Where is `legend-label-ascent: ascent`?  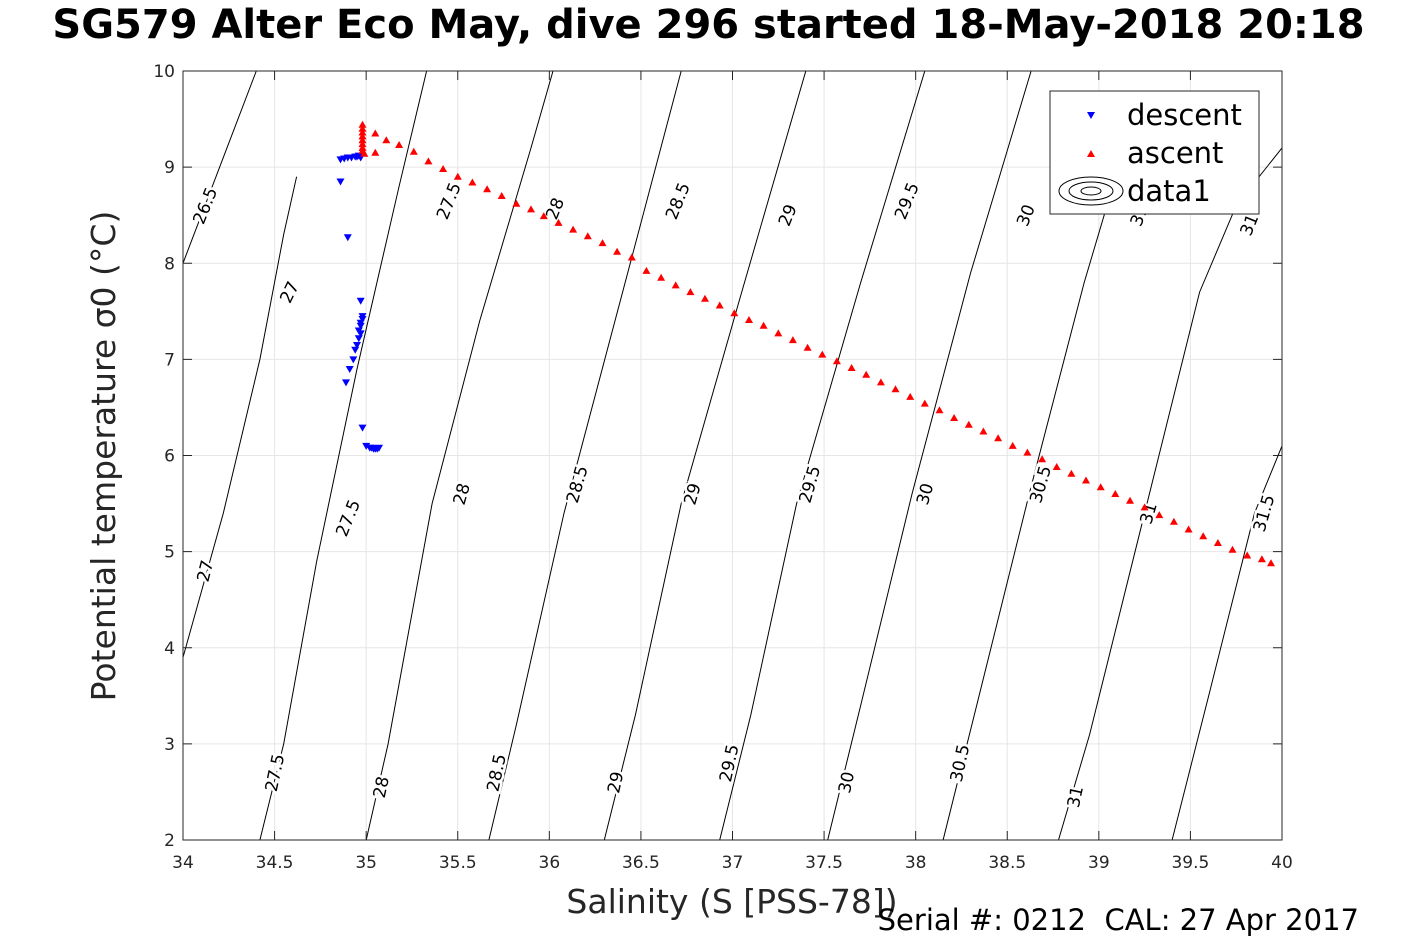 legend-label-ascent: ascent is located at coordinates (1175, 153).